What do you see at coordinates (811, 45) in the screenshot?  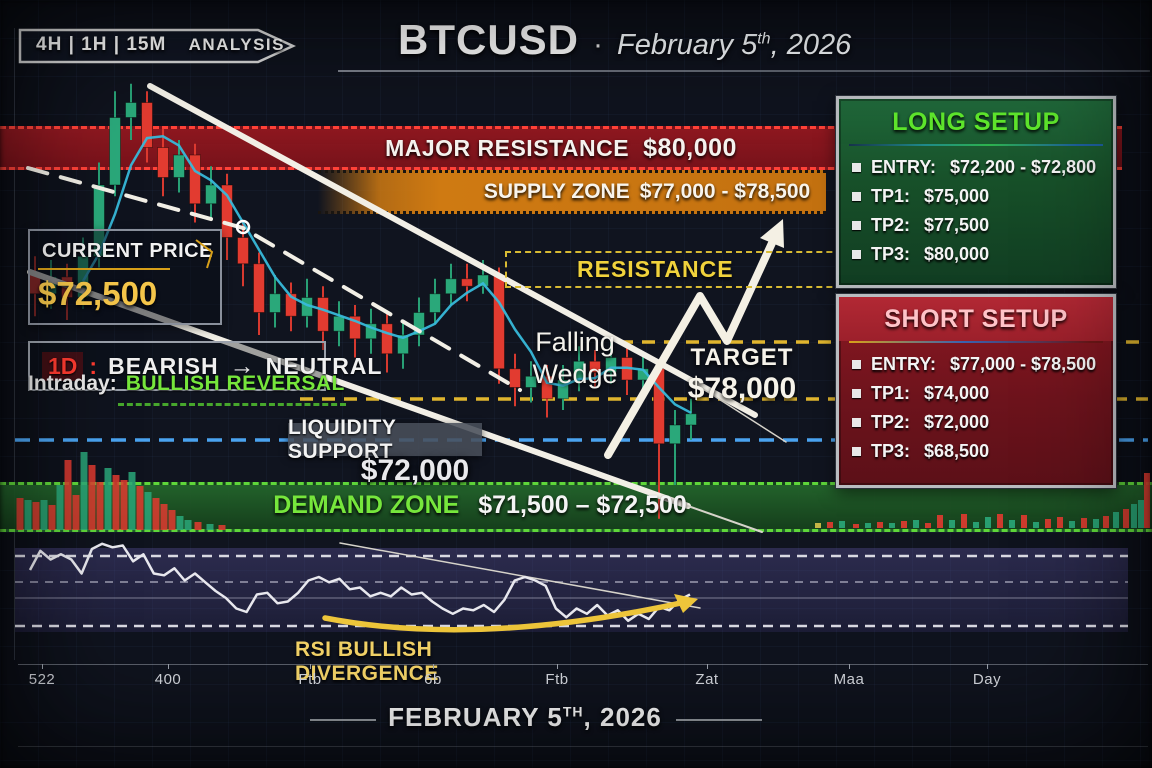 I see `header-date-suffix: , 2026` at bounding box center [811, 45].